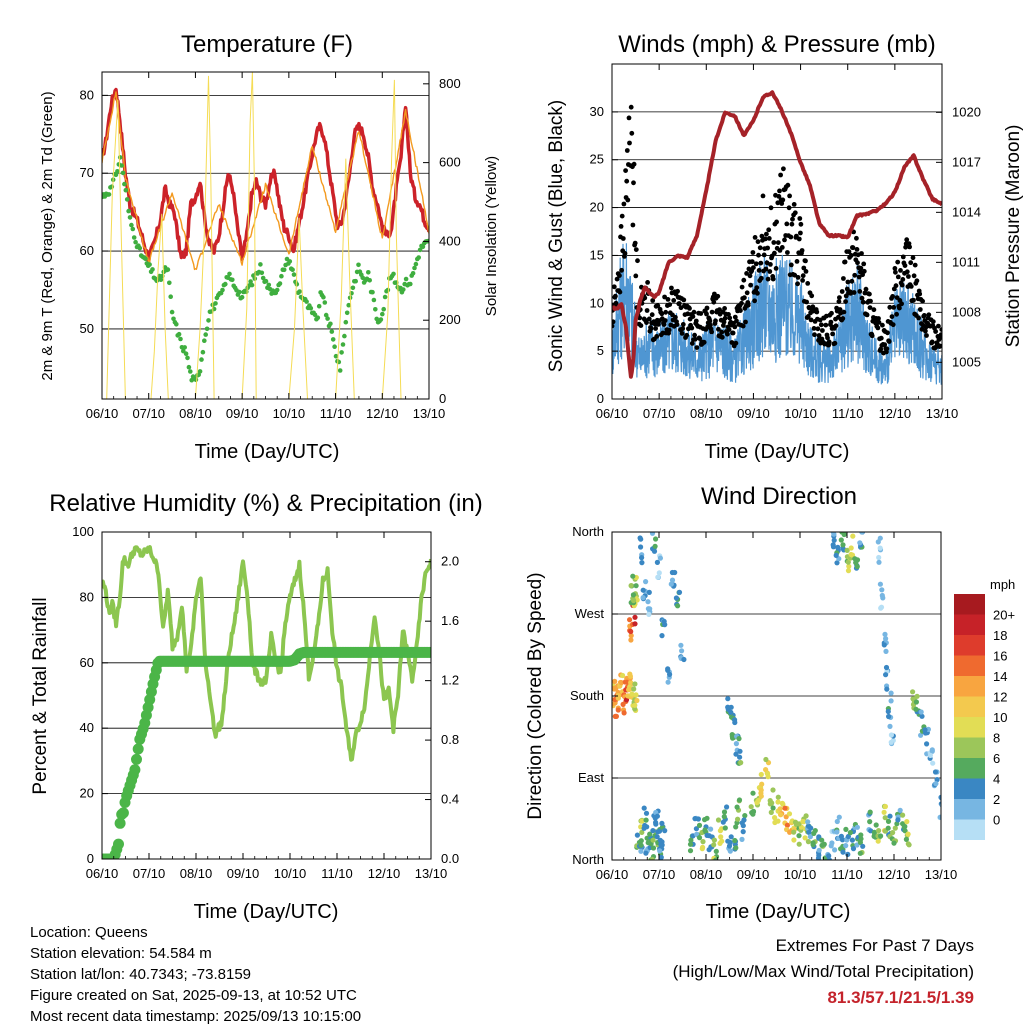 Image resolution: width=1024 pixels, height=1027 pixels. I want to click on total-rainfall-point, so click(135, 770).